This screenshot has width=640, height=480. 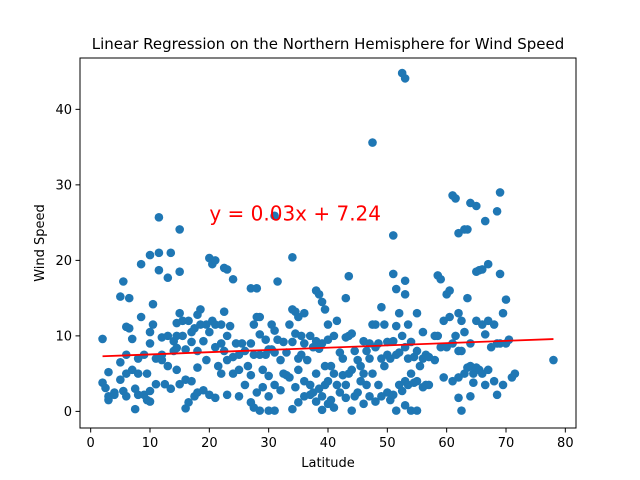 I want to click on y-axis: 0 10 20 30 40, so click(x=67, y=261).